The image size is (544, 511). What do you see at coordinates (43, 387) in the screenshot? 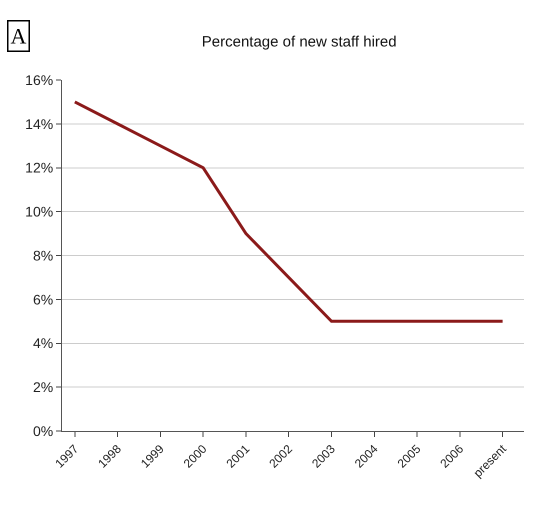
I see `y-tick-label: 2%` at bounding box center [43, 387].